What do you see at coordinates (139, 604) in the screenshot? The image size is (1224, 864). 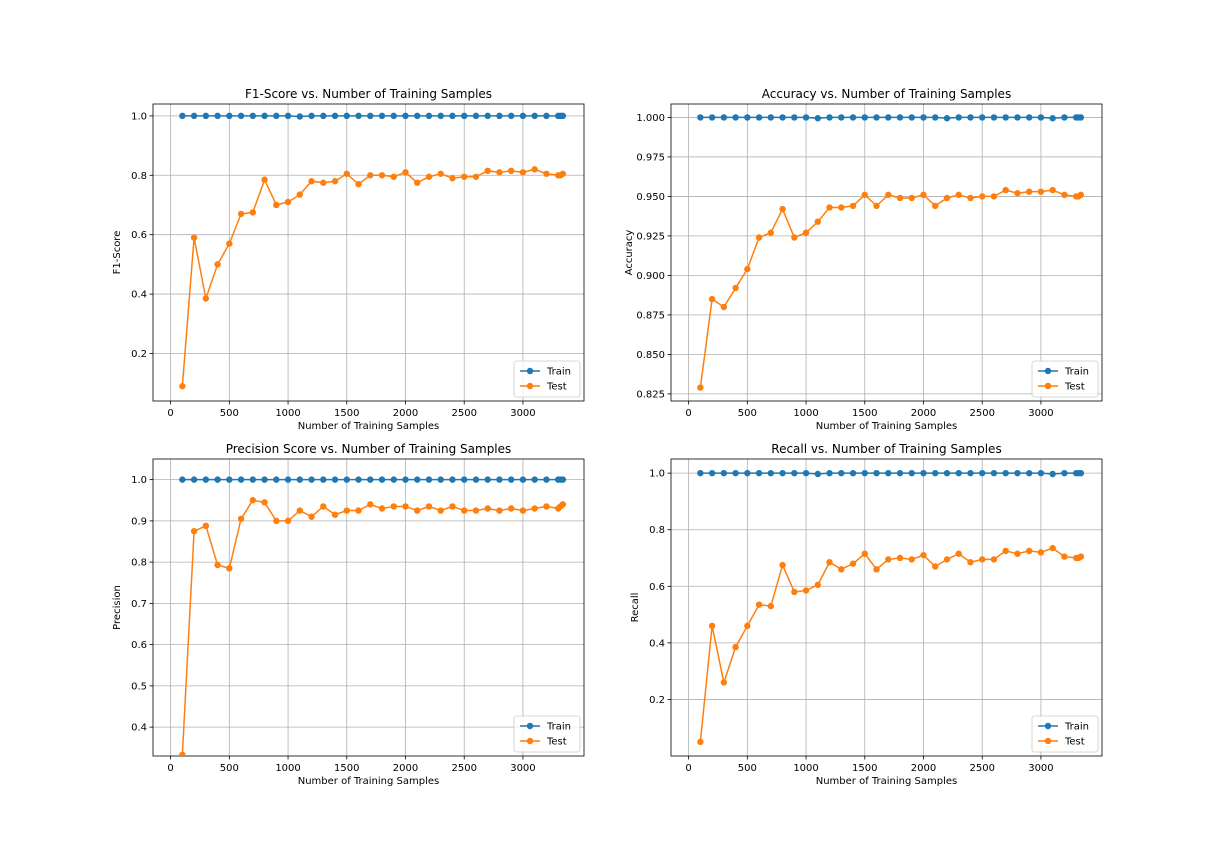 I see `y-tick-label: 0.7` at bounding box center [139, 604].